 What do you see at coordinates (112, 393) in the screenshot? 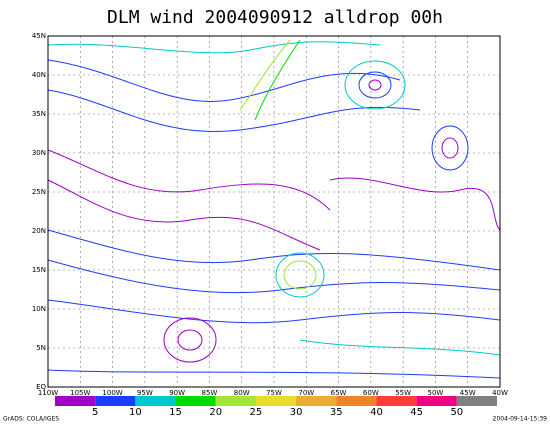
I see `lon-label: 100W` at bounding box center [112, 393].